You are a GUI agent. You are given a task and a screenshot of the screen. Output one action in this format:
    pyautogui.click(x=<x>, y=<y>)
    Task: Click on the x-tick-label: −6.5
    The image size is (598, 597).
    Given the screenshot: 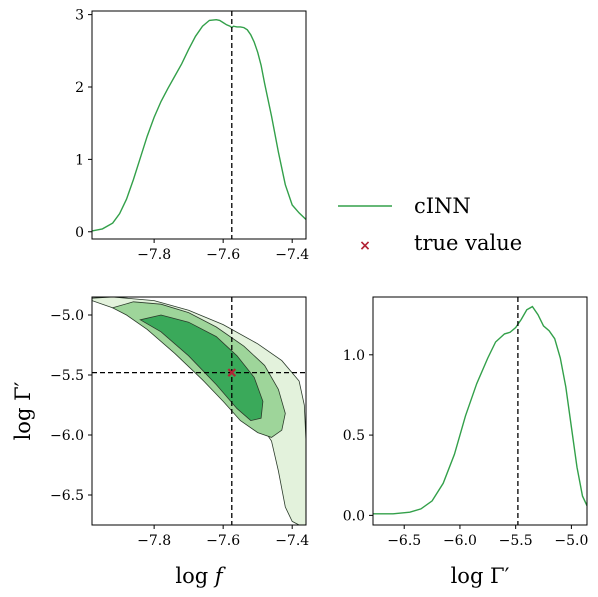 What is the action you would take?
    pyautogui.click(x=404, y=541)
    